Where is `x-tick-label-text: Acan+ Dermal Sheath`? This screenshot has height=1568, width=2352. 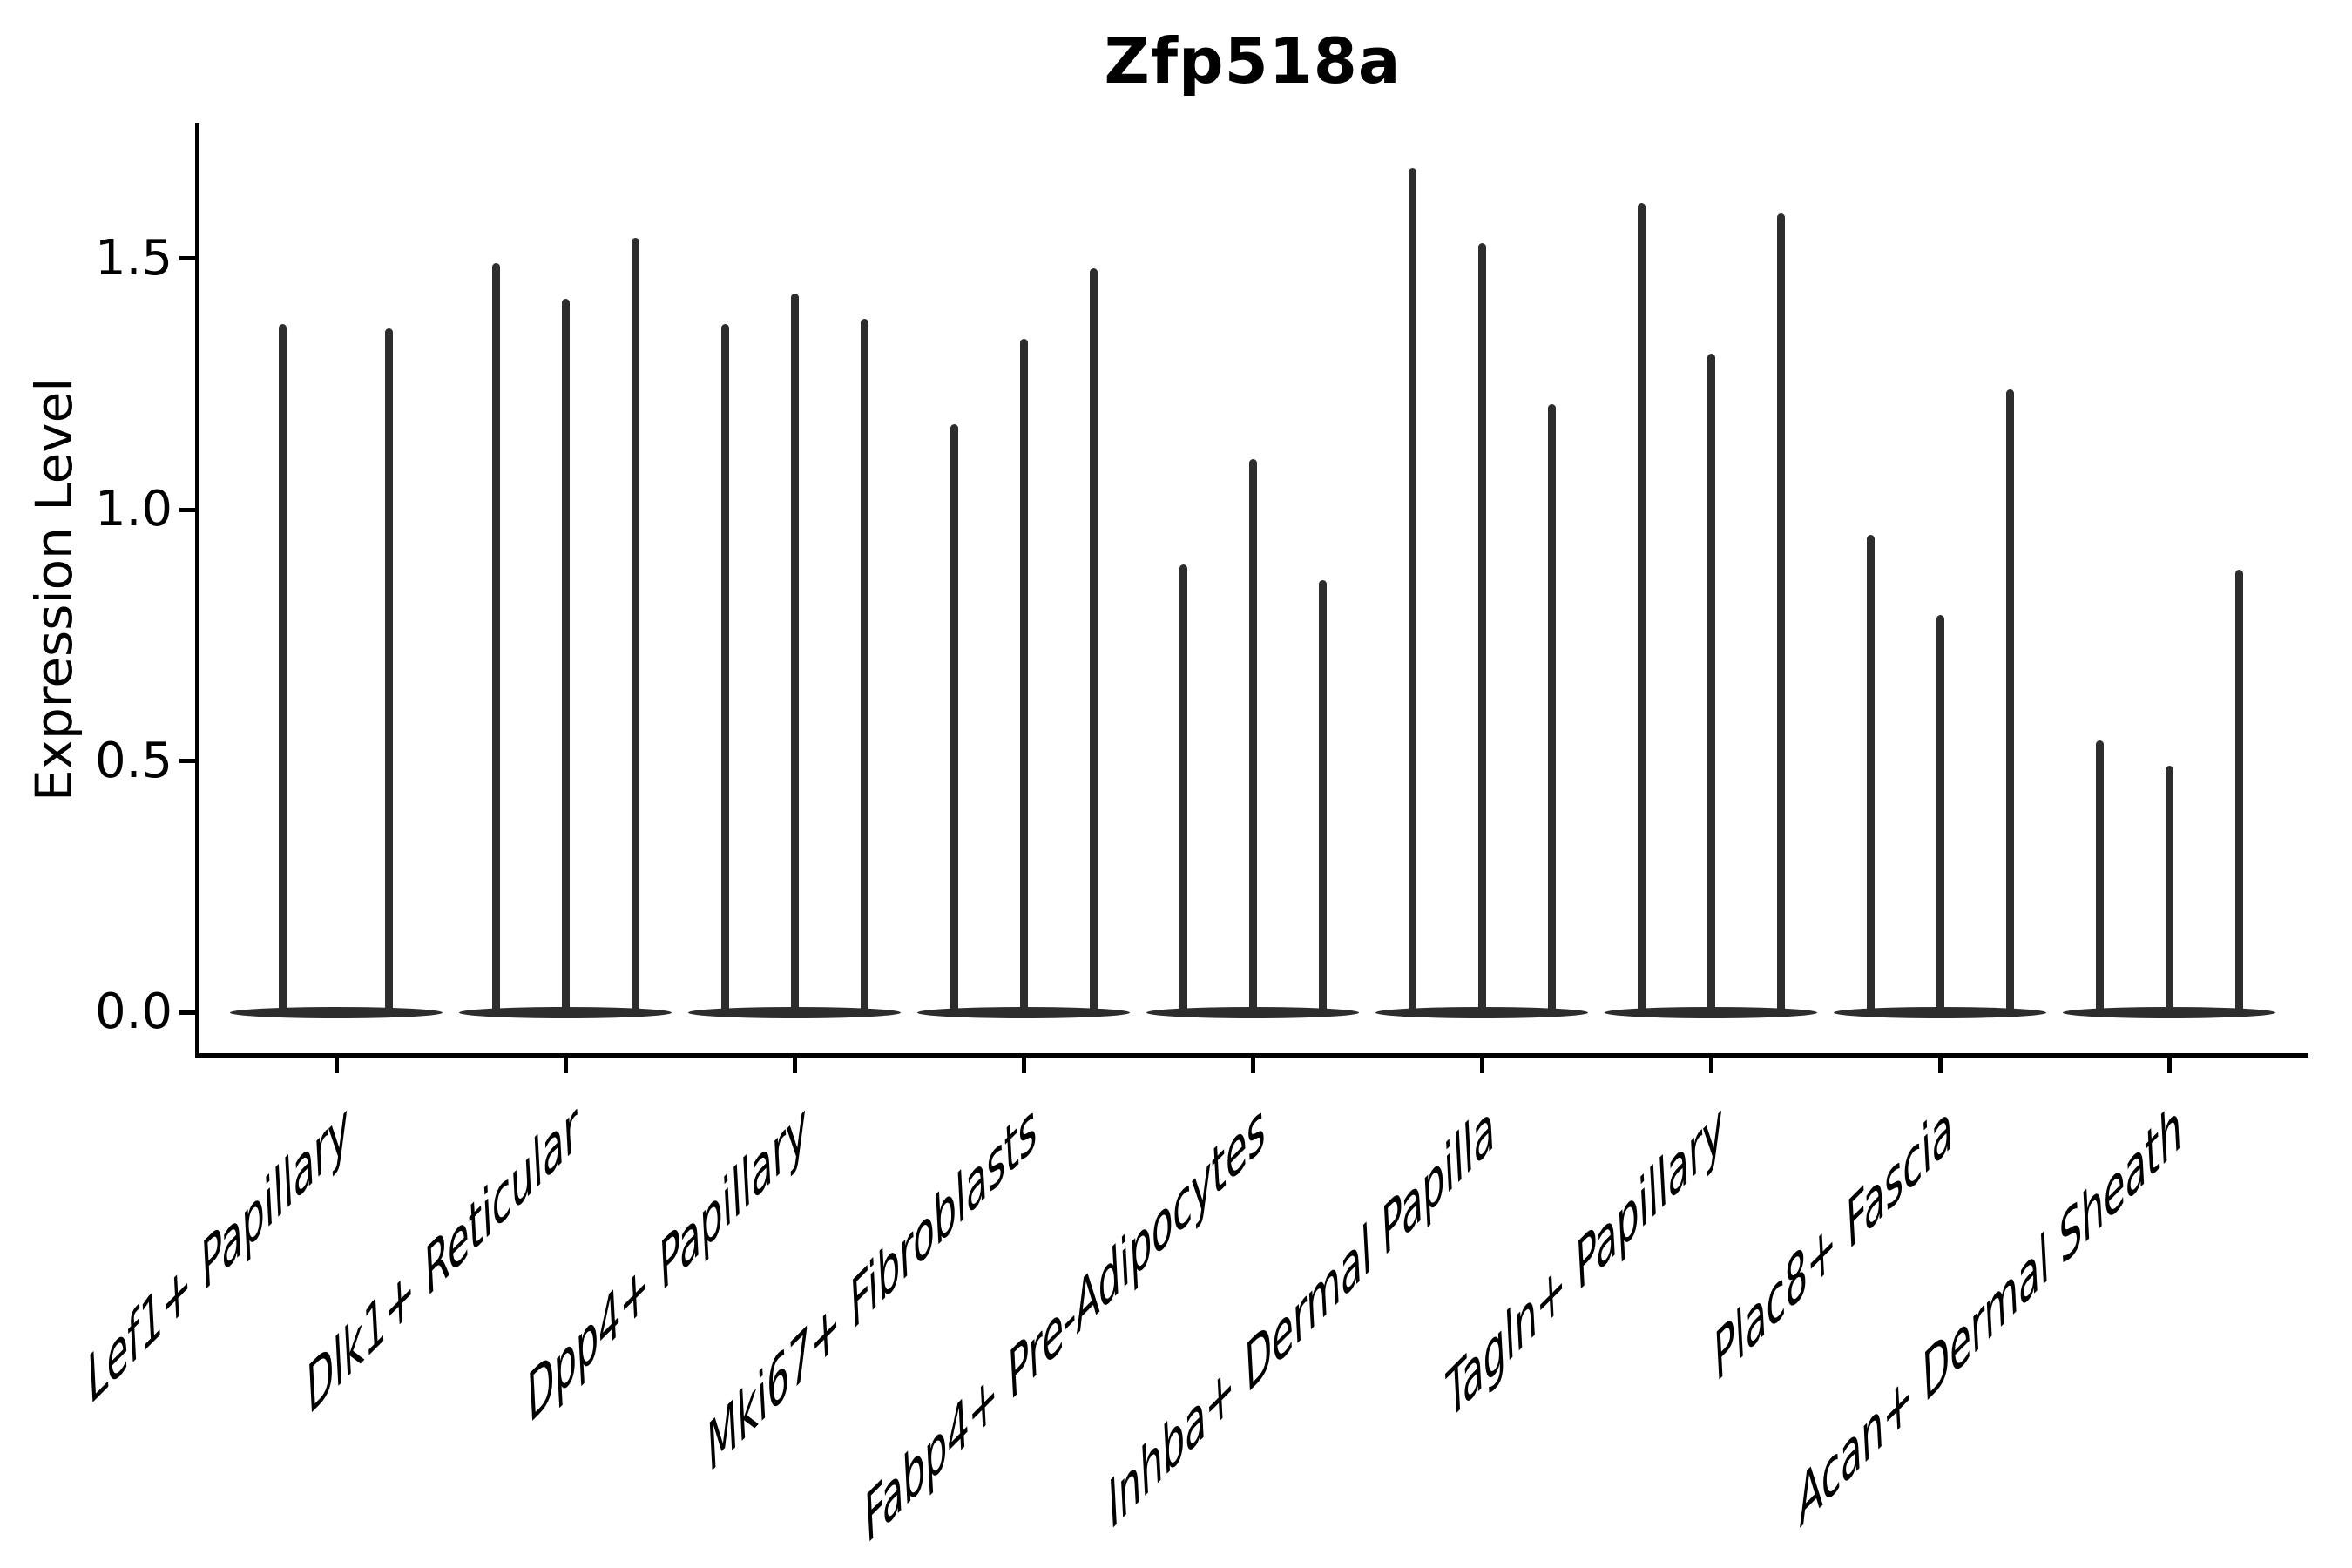 x-tick-label-text: Acan+ Dermal Sheath is located at coordinates (1990, 1314).